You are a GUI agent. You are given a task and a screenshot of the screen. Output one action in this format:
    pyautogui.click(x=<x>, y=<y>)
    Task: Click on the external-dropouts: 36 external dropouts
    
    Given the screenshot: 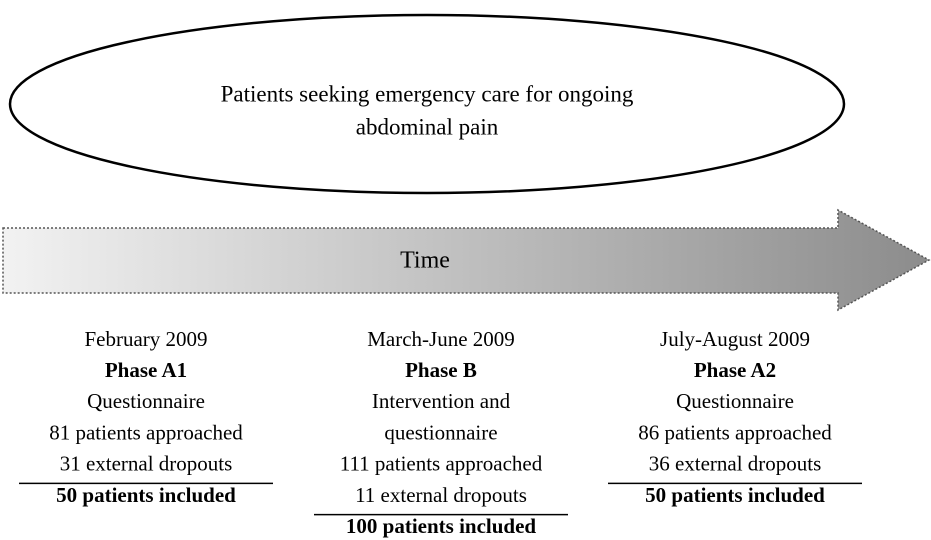 What is the action you would take?
    pyautogui.click(x=735, y=464)
    